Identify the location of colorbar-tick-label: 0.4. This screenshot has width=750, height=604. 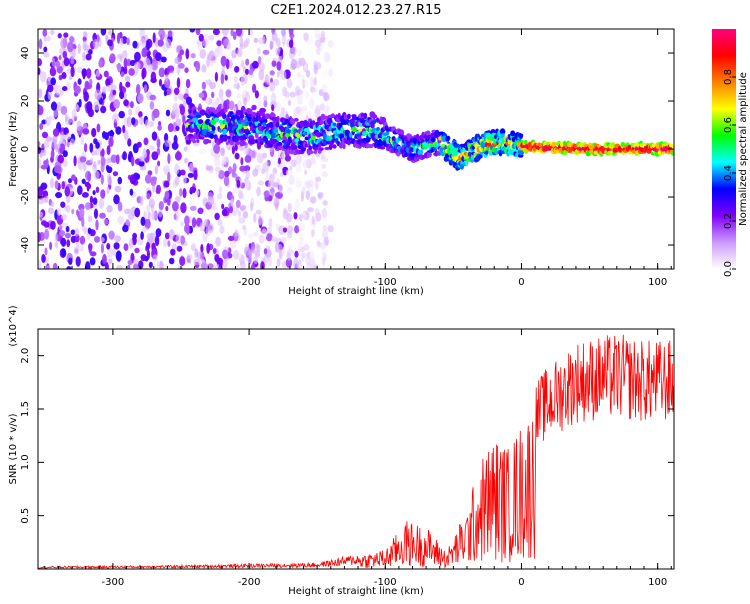
(728, 173).